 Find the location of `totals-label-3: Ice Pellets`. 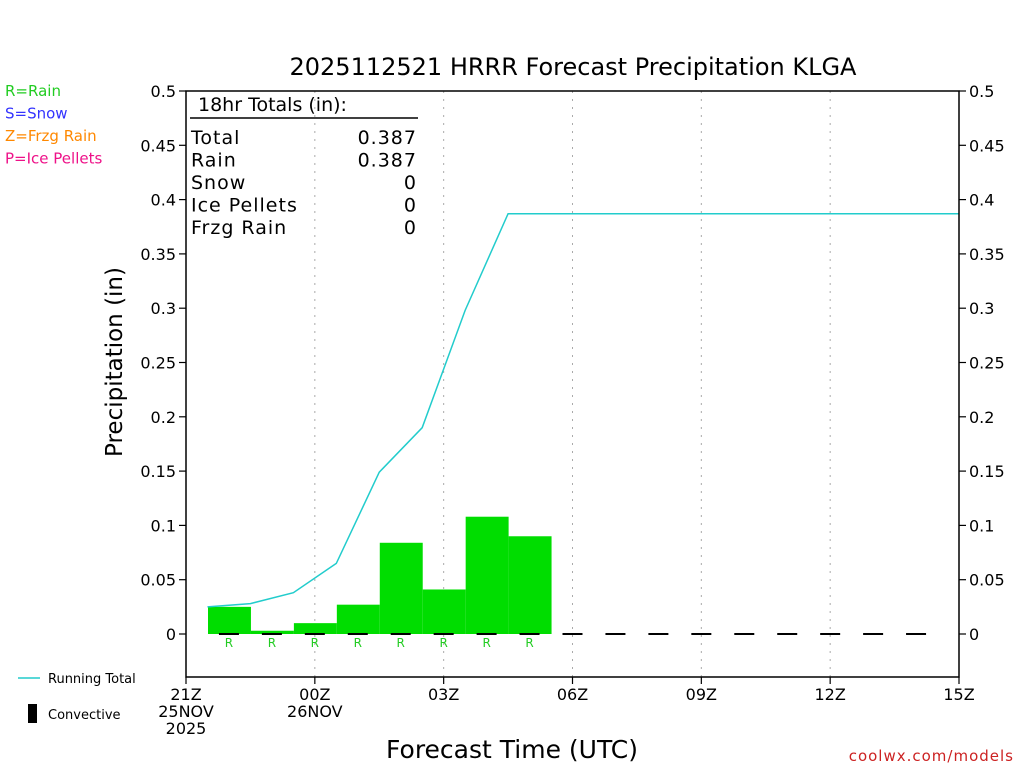

totals-label-3: Ice Pellets is located at coordinates (244, 206).